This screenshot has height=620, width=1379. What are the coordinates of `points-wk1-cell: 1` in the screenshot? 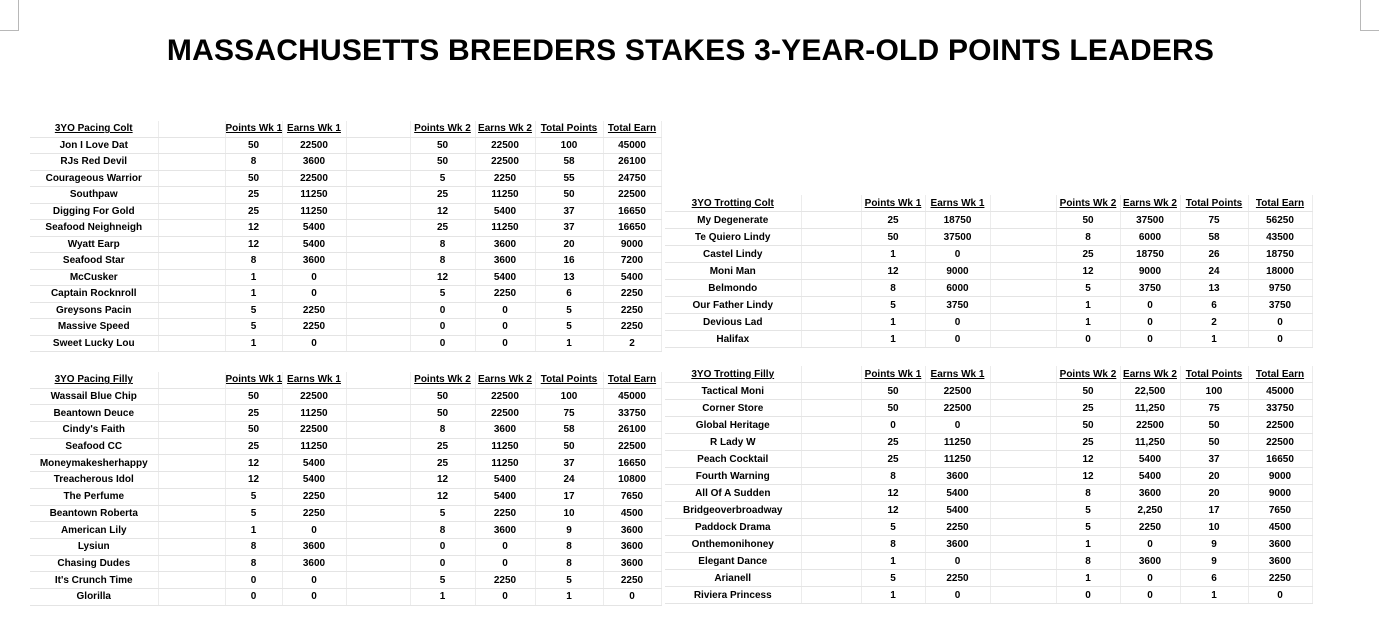 It's located at (893, 339).